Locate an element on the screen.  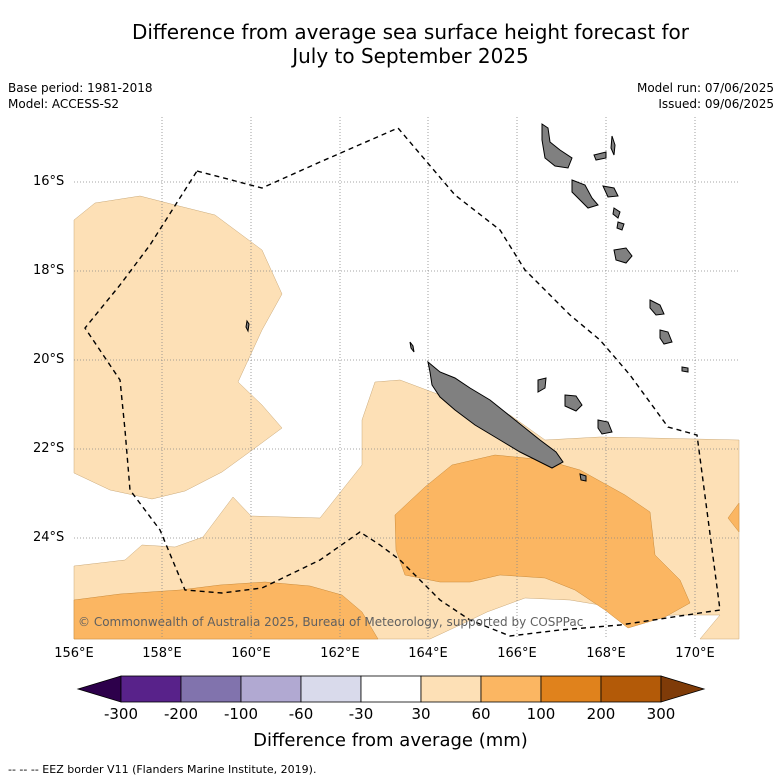
lat-label-20s: 20°S is located at coordinates (49, 359).